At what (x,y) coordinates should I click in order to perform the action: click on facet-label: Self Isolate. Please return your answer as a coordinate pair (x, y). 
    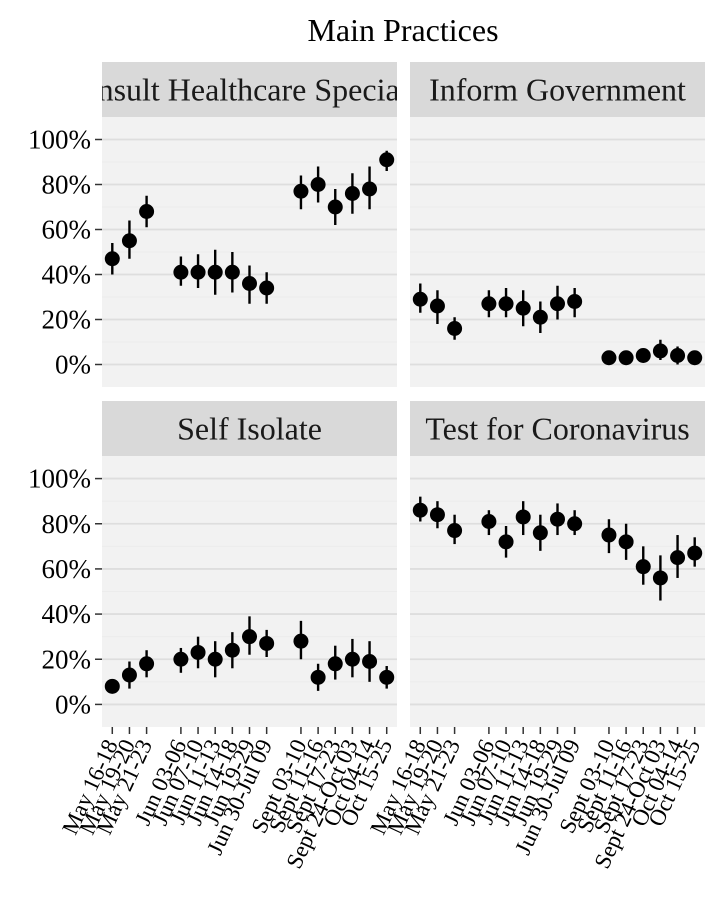
    Looking at the image, I should click on (249, 429).